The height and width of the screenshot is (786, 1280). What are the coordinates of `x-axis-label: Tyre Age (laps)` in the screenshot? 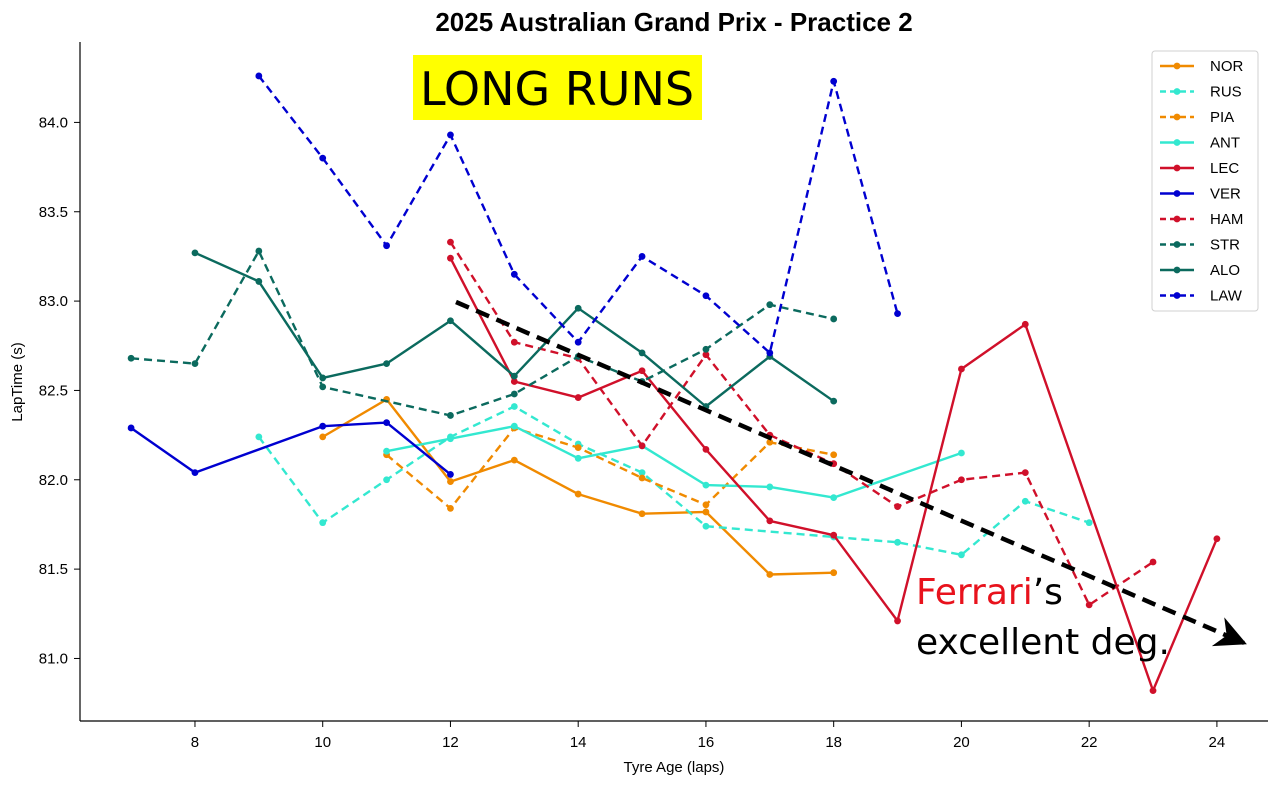 It's located at (674, 767).